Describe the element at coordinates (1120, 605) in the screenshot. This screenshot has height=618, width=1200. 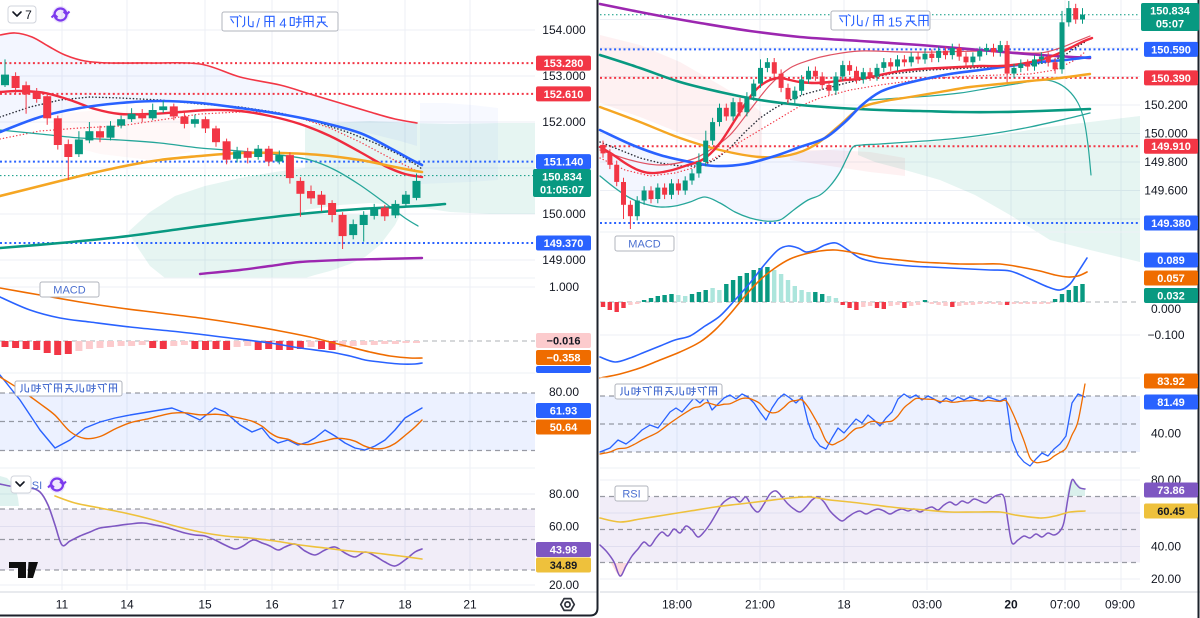
I see `svg-text: 09:00` at that location.